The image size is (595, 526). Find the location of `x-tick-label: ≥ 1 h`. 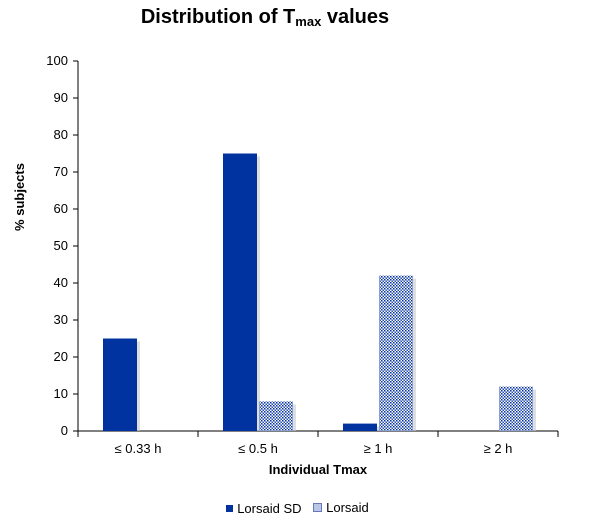

x-tick-label: ≥ 1 h is located at coordinates (378, 448).